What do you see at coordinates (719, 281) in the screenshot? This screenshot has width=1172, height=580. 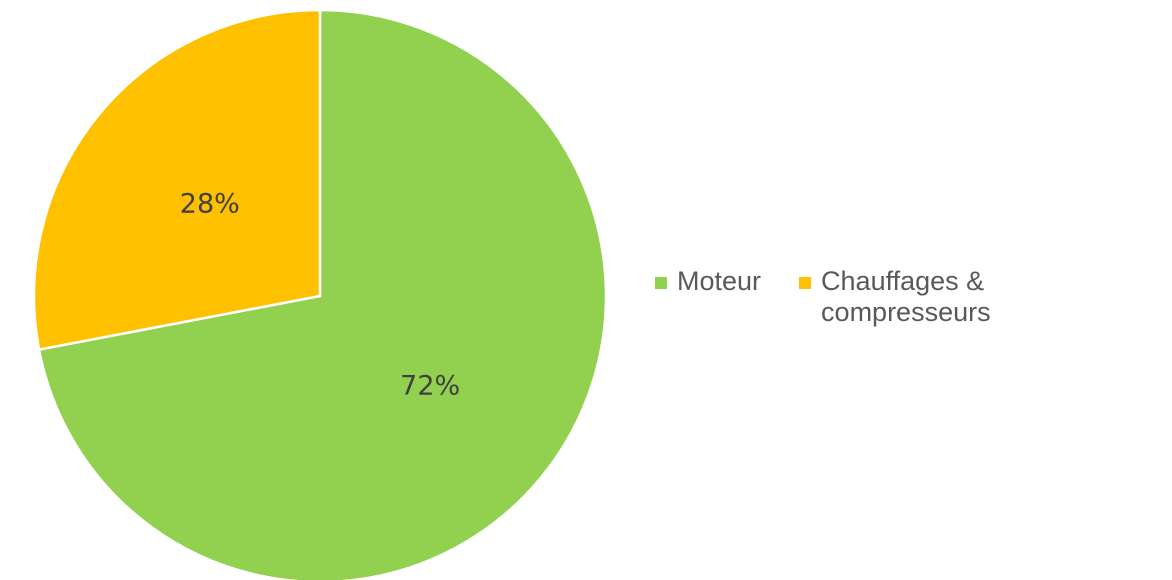 I see `legend-label: Moteur` at bounding box center [719, 281].